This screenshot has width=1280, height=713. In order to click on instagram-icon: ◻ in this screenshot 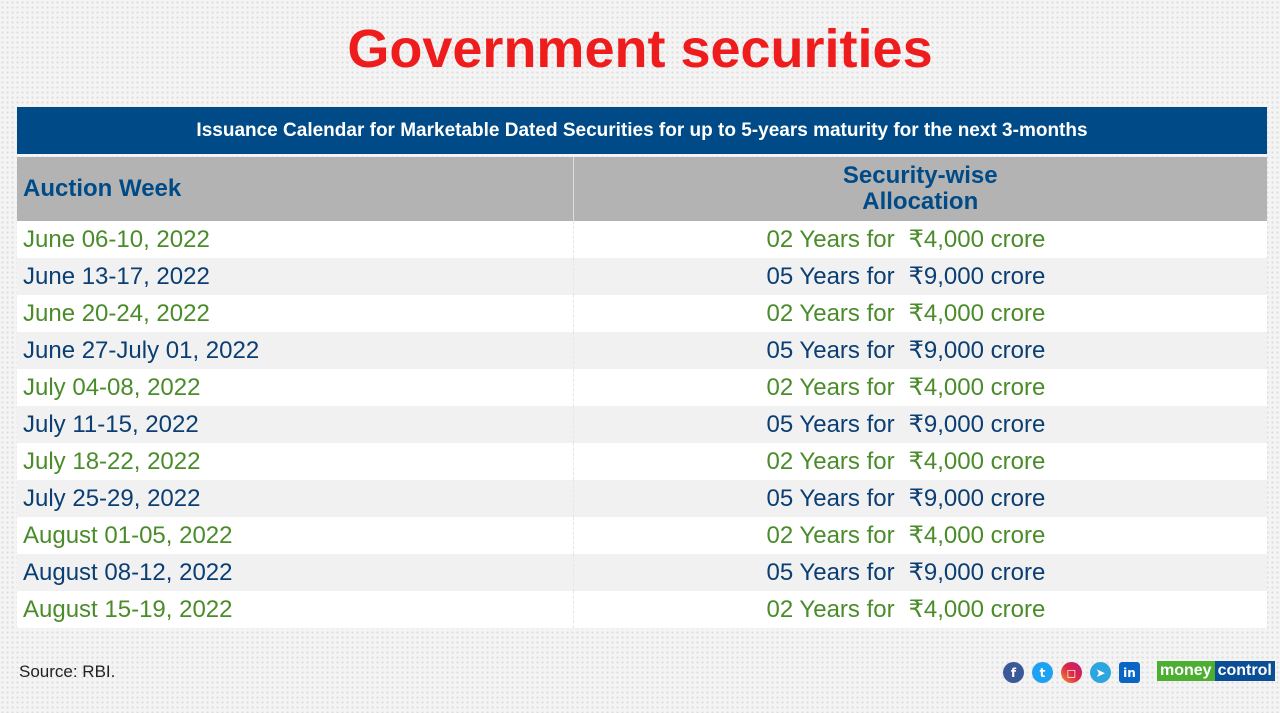, I will do `click(1071, 672)`.